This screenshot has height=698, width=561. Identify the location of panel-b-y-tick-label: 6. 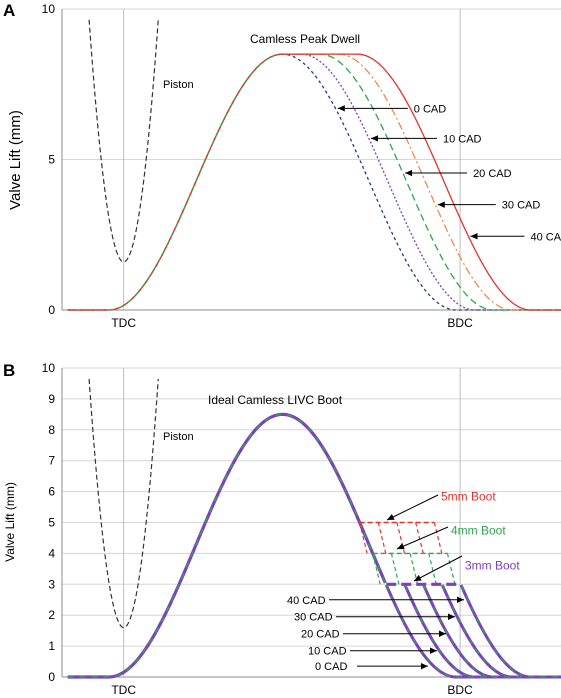
(51, 492).